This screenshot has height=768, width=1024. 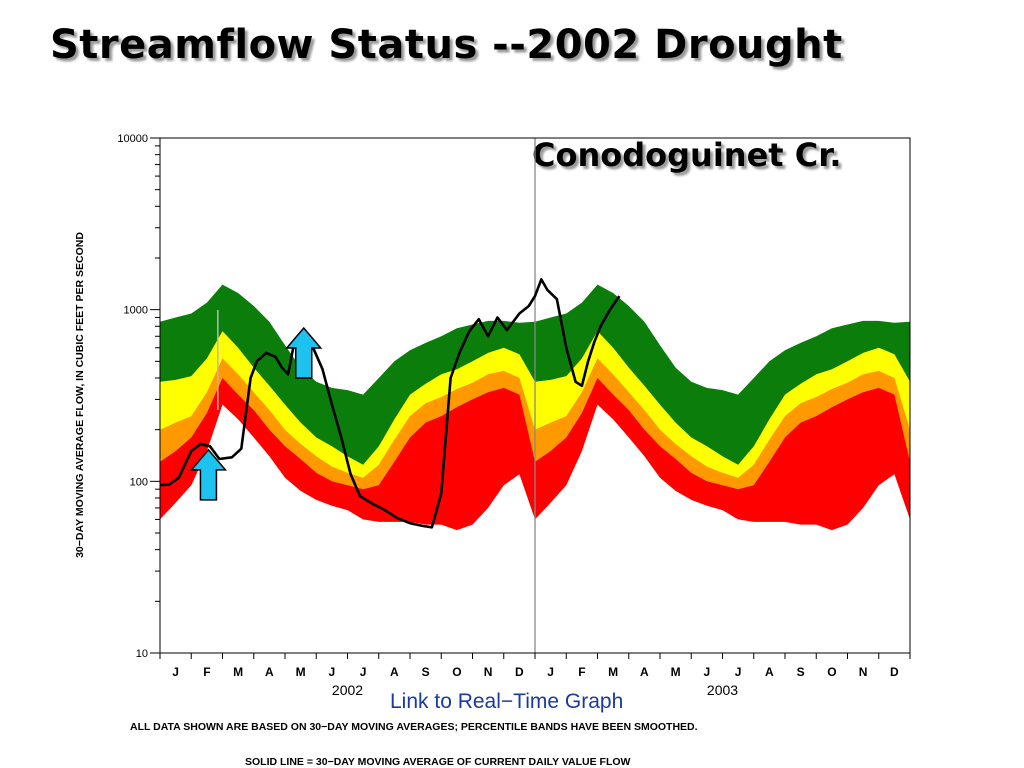 What do you see at coordinates (256, 413) in the screenshot?
I see `annotation-arrows` at bounding box center [256, 413].